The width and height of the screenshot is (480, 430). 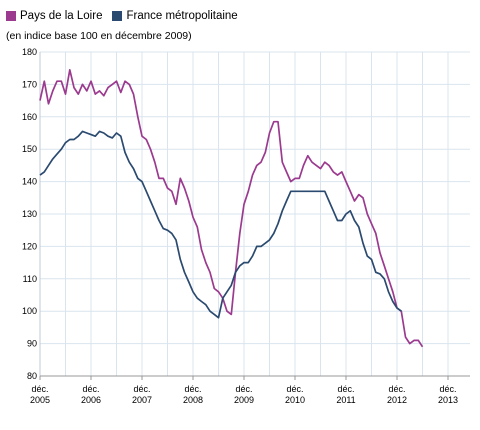 I want to click on chart-subtitle: (en indice base 100 en décembre 2009), so click(x=99, y=36).